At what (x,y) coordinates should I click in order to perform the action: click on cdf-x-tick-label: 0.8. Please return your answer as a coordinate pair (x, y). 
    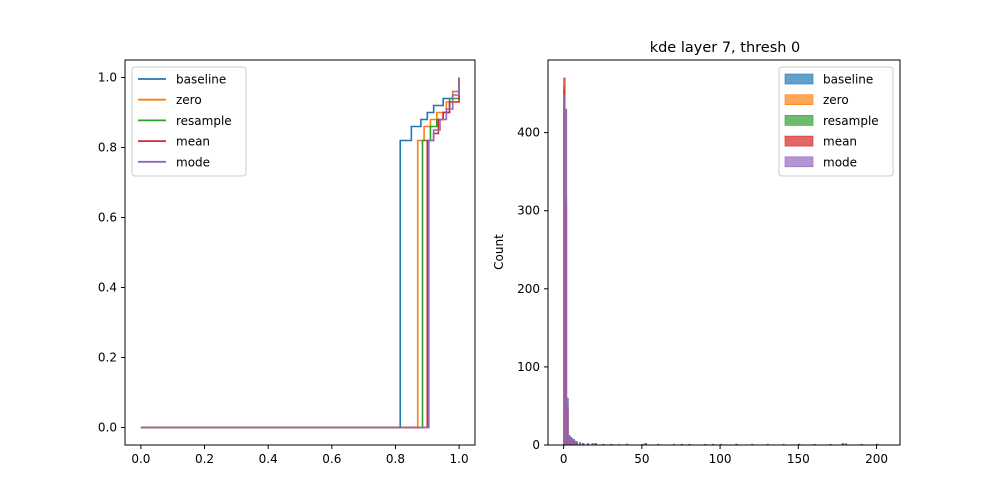
    Looking at the image, I should click on (395, 459).